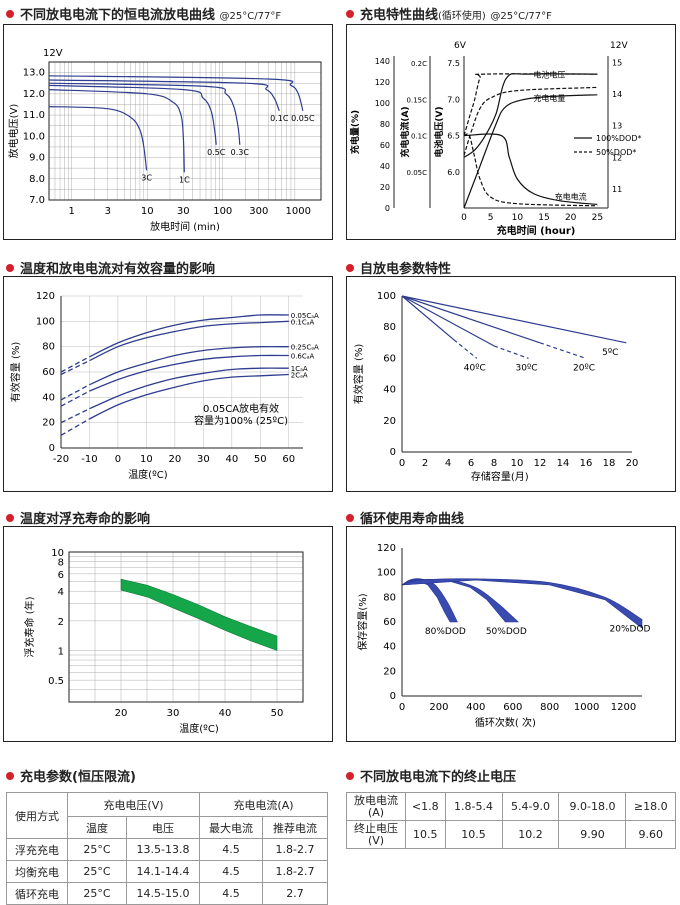 This screenshot has width=680, height=905. What do you see at coordinates (231, 827) in the screenshot?
I see `table-subheader: 最大电流` at bounding box center [231, 827].